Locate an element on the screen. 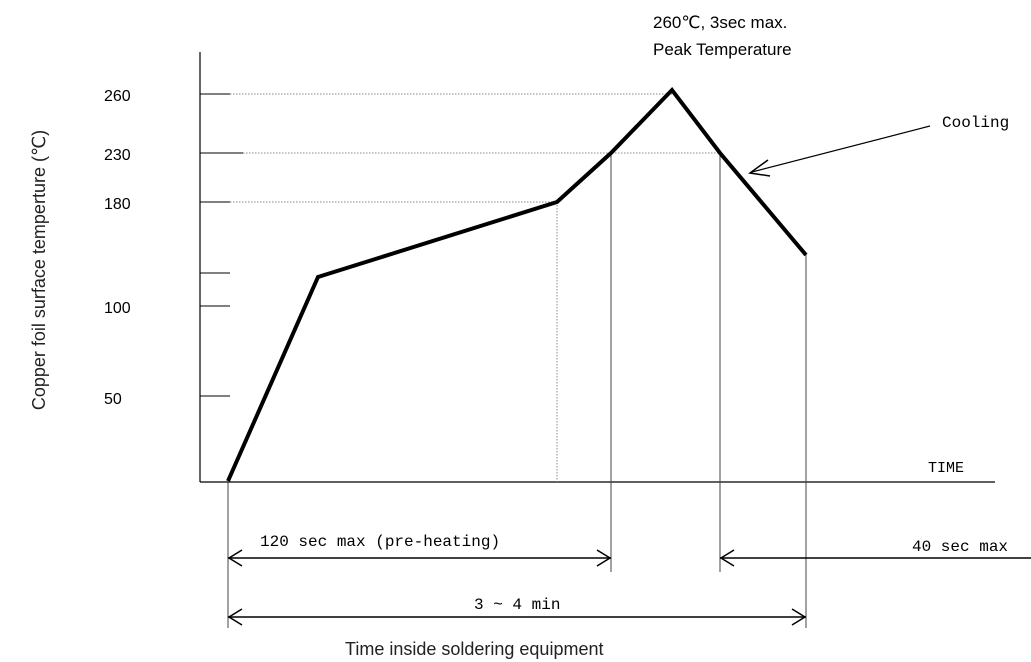 Image resolution: width=1031 pixels, height=662 pixels. cooling-arrowhead is located at coordinates (759, 168).